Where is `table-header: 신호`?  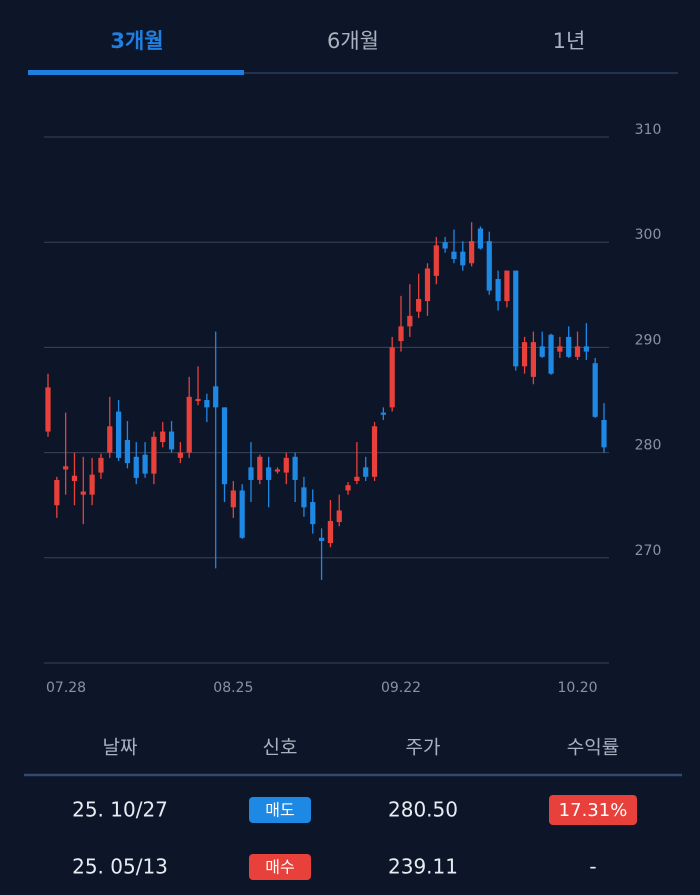
table-header: 신호 is located at coordinates (280, 748).